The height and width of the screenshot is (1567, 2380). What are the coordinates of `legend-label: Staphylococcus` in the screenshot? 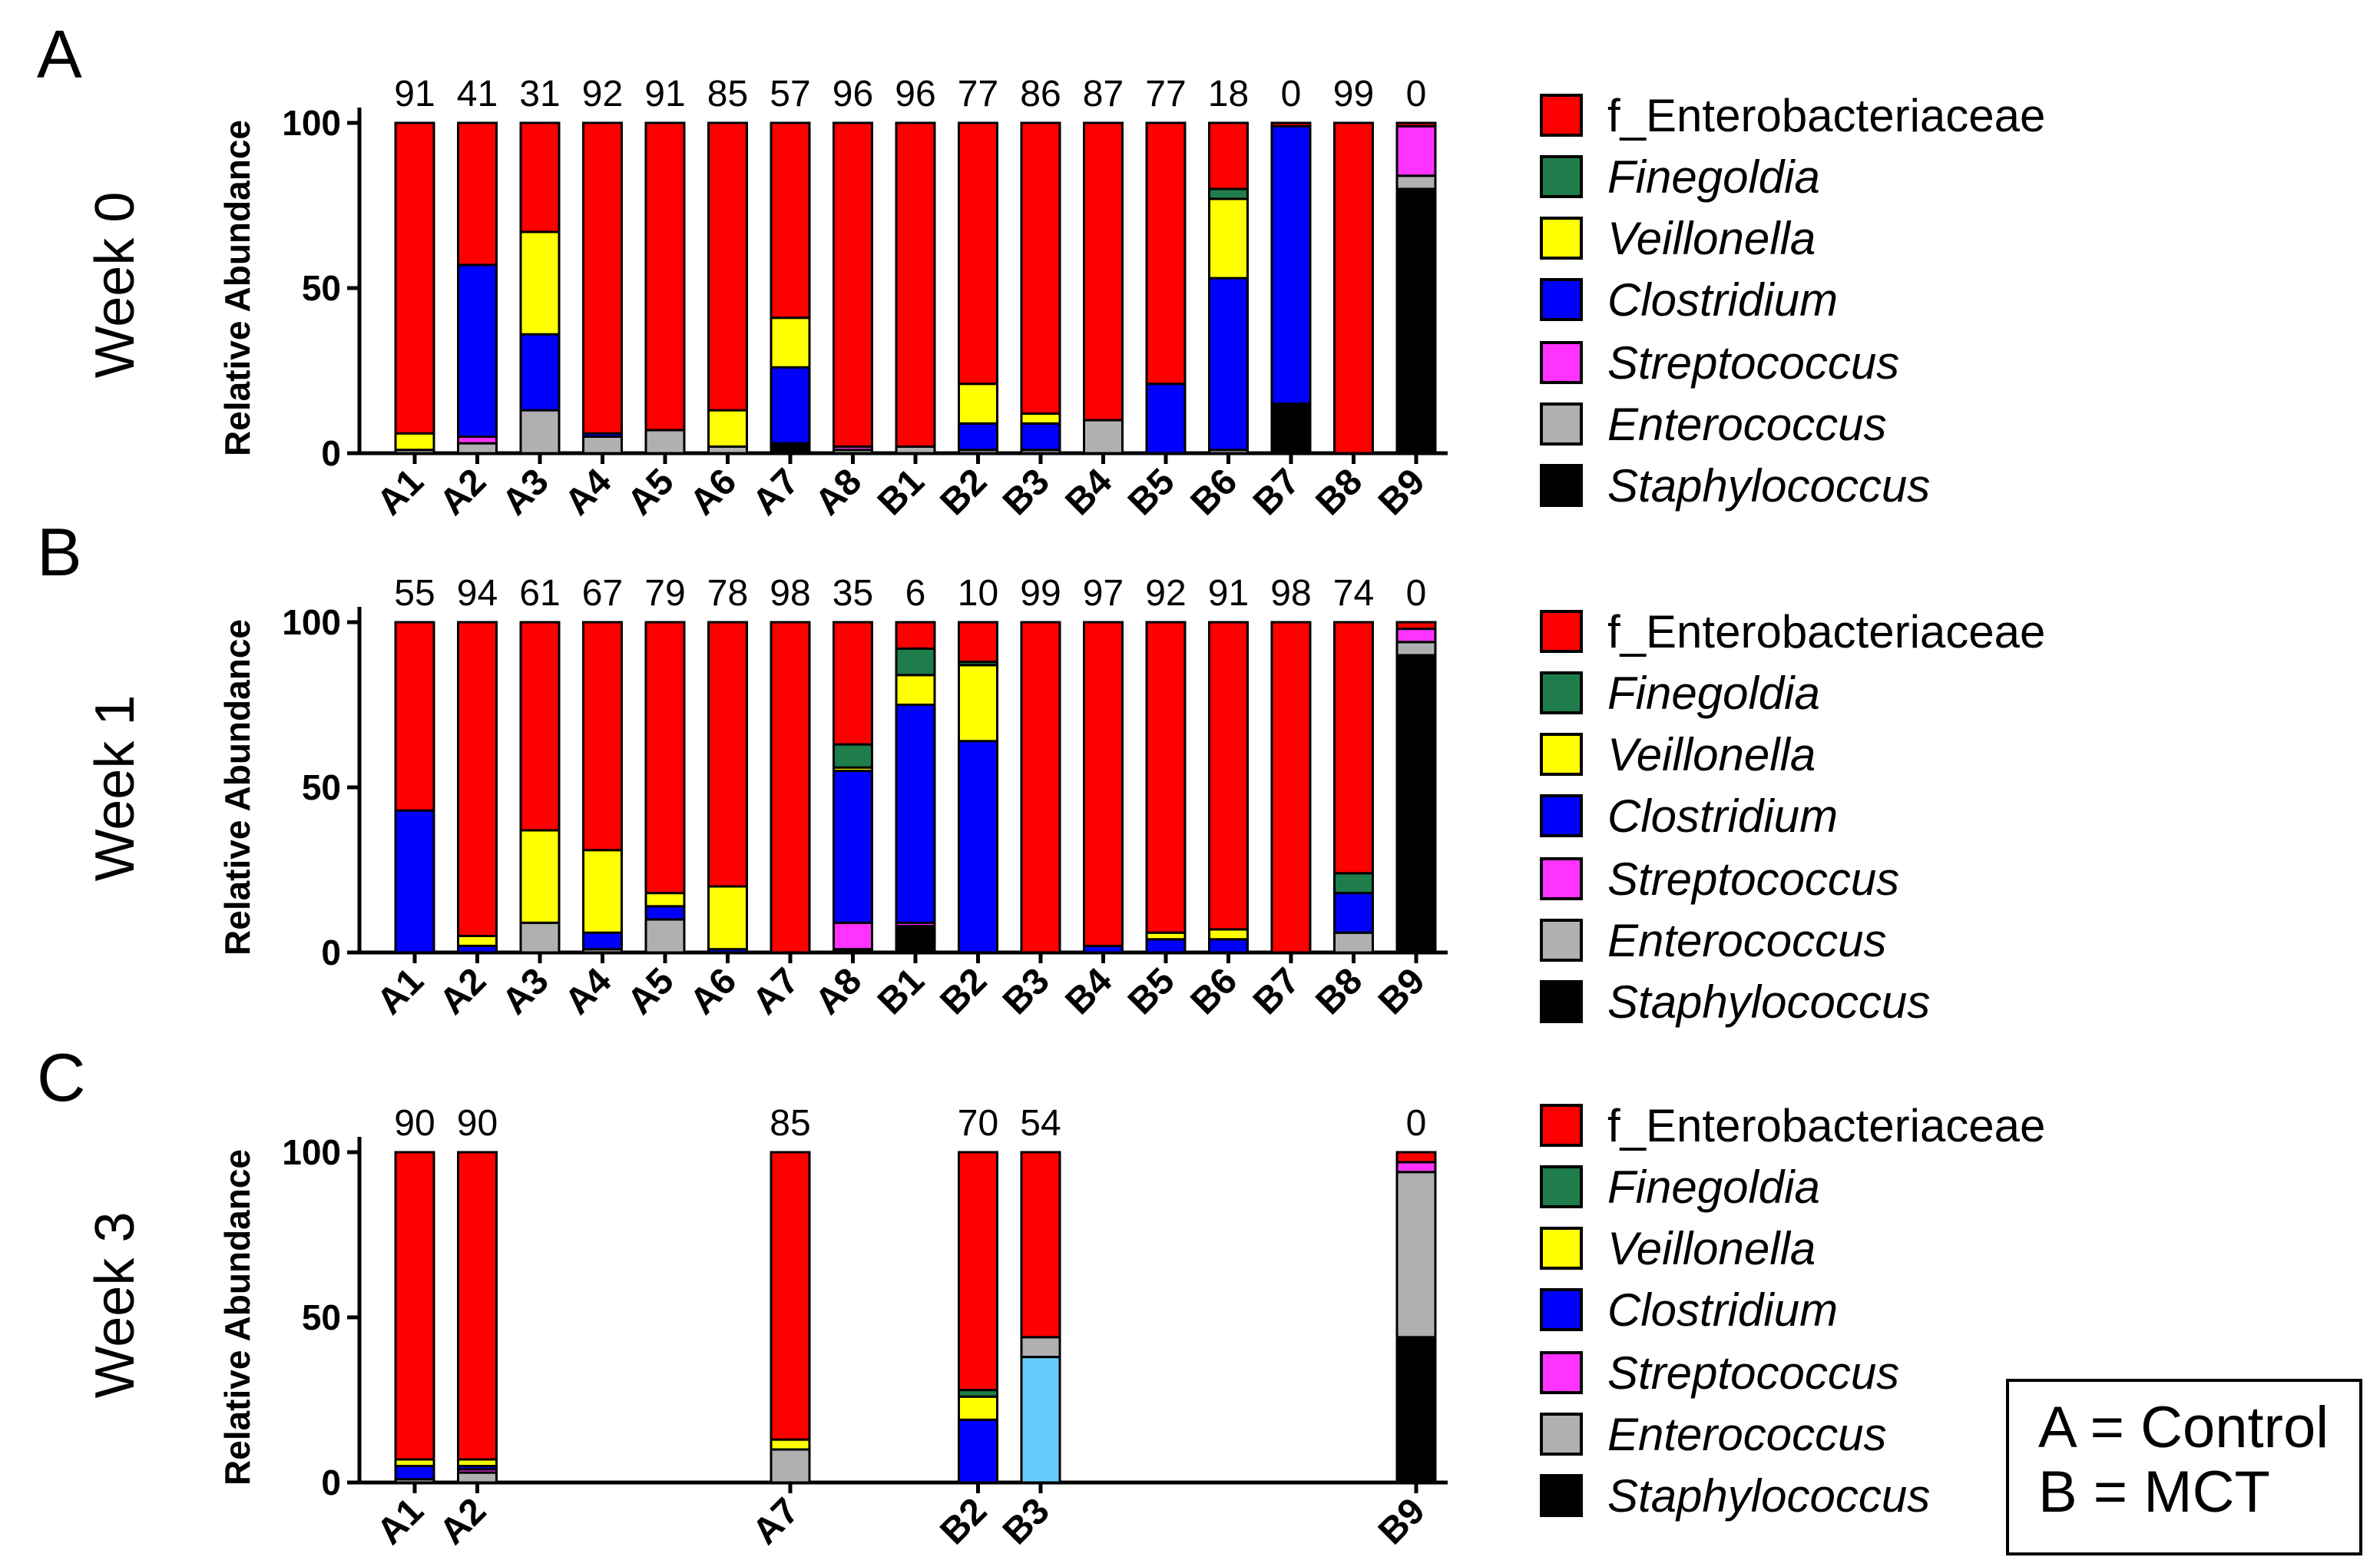 It's located at (1769, 1495).